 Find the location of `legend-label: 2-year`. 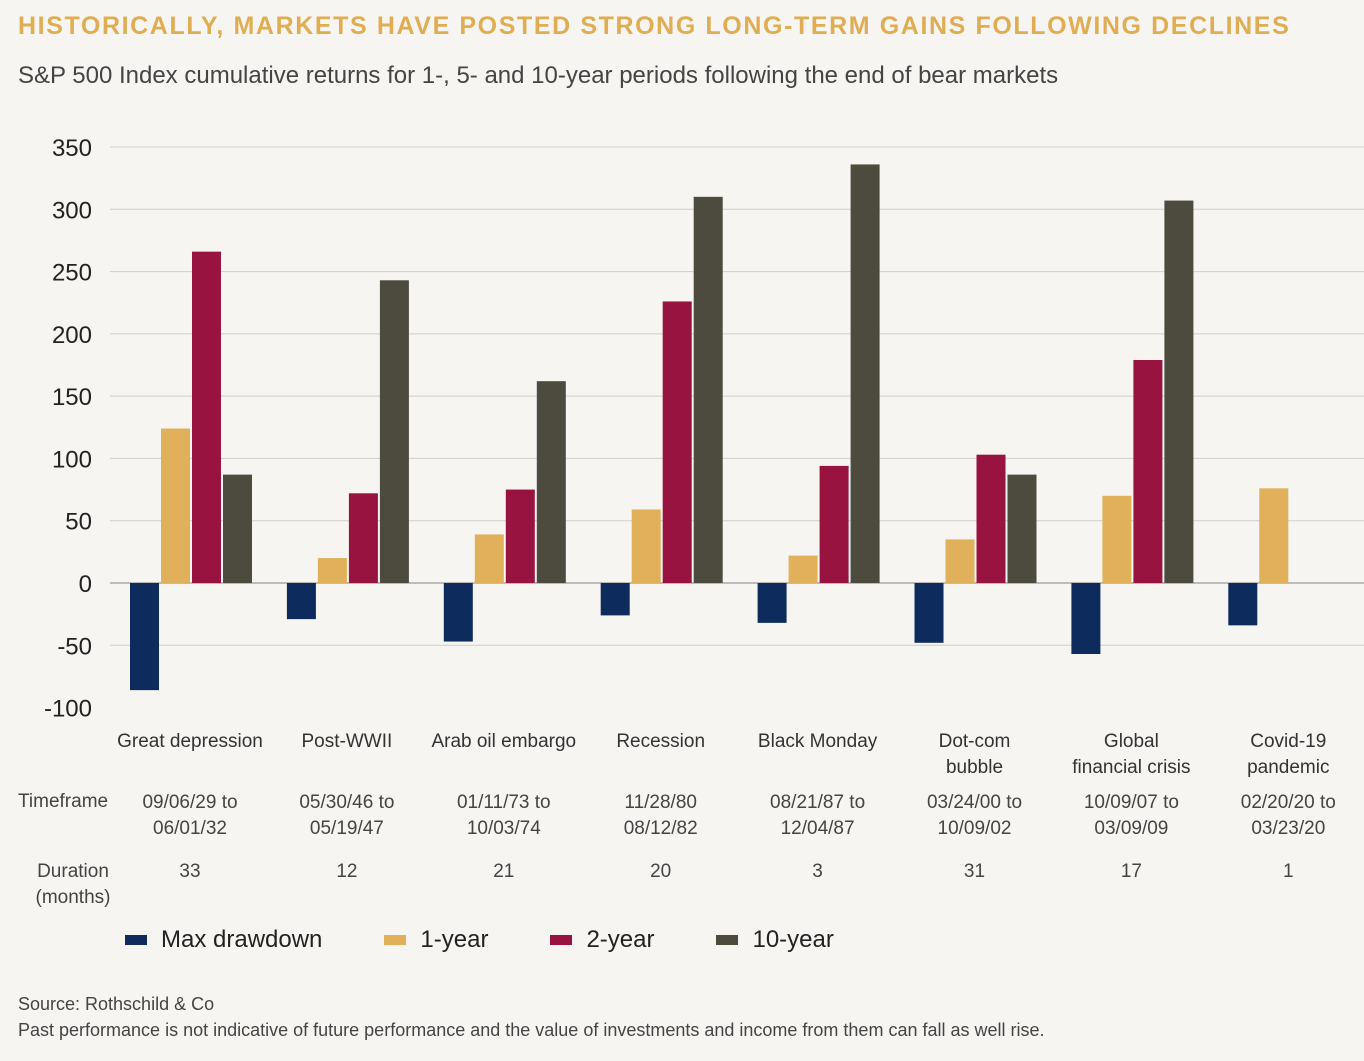

legend-label: 2-year is located at coordinates (620, 939).